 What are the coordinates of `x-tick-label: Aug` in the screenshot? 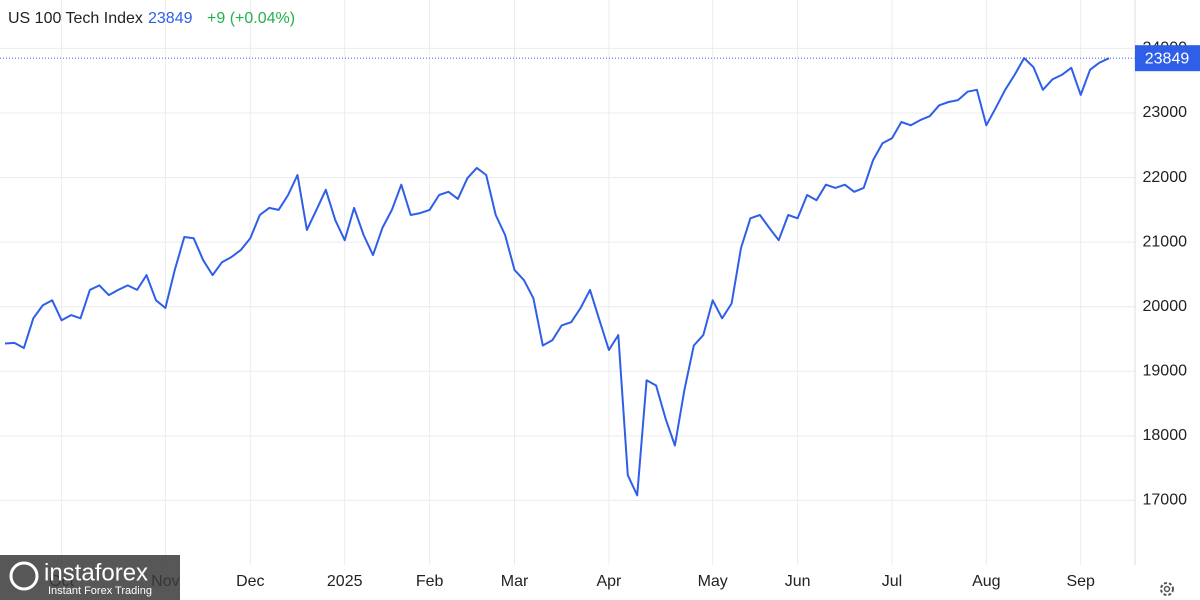 It's located at (986, 581).